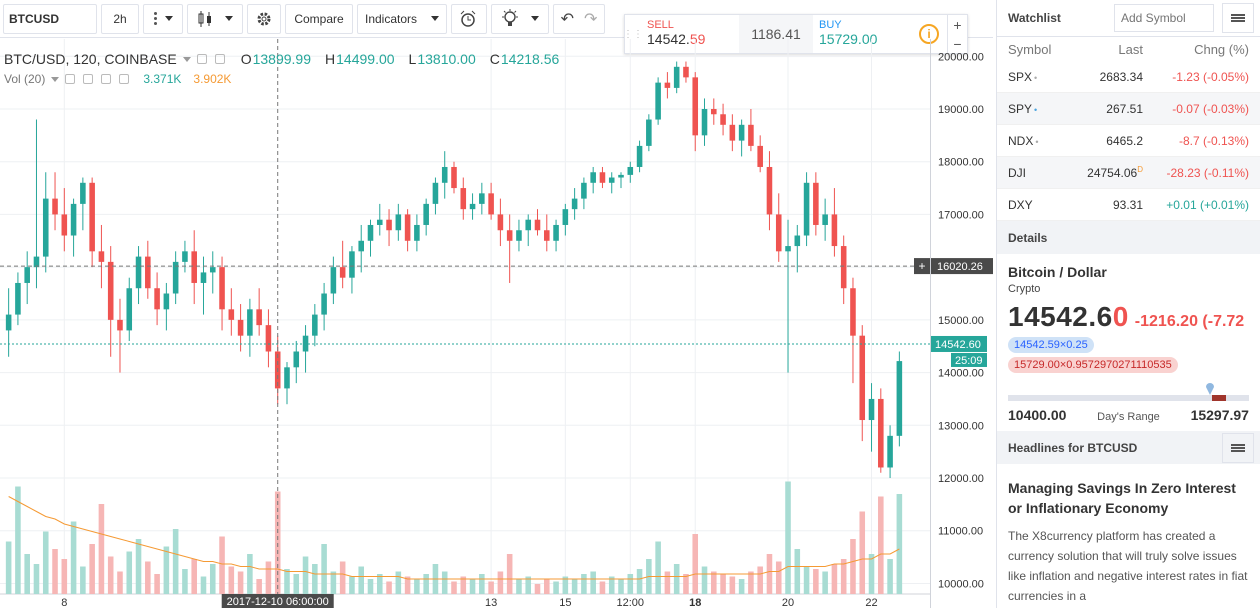  I want to click on watchlist-menu-button, so click(1238, 18).